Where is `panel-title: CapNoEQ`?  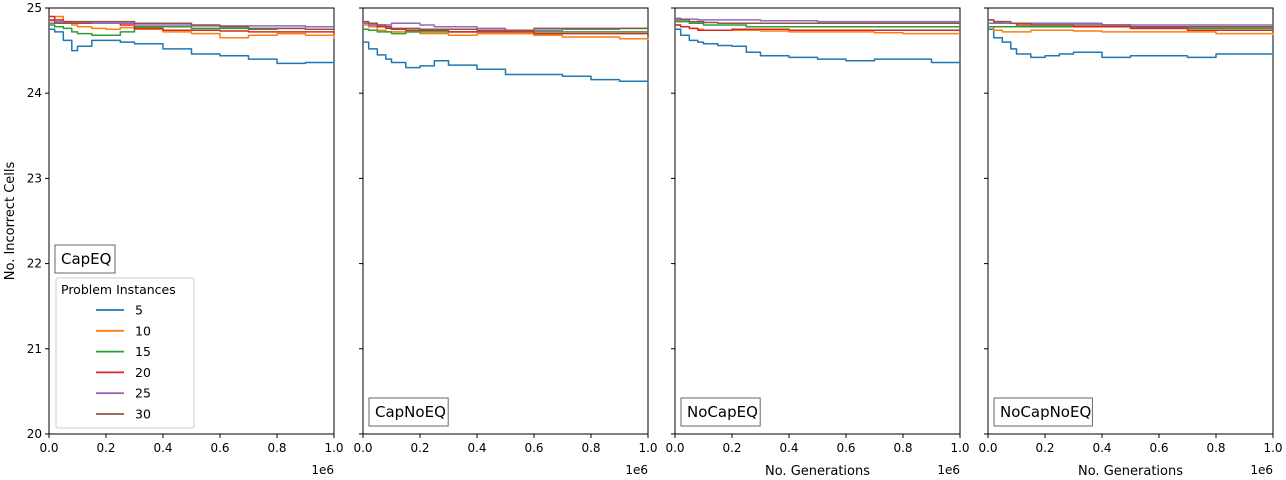 panel-title: CapNoEQ is located at coordinates (410, 412).